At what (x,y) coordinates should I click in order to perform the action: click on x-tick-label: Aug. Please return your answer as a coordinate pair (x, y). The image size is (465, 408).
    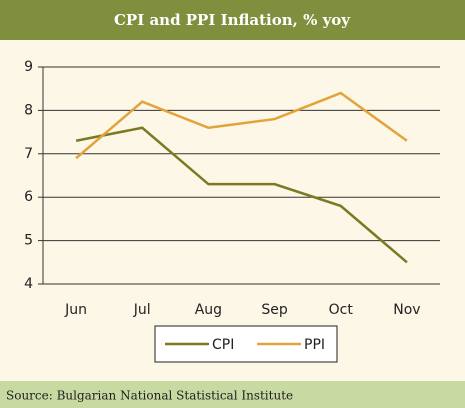
    Looking at the image, I should click on (208, 310).